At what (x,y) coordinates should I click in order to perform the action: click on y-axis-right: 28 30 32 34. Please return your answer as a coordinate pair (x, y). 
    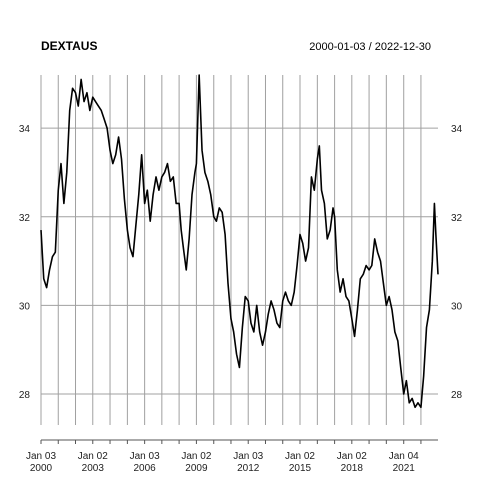
    Looking at the image, I should click on (457, 262).